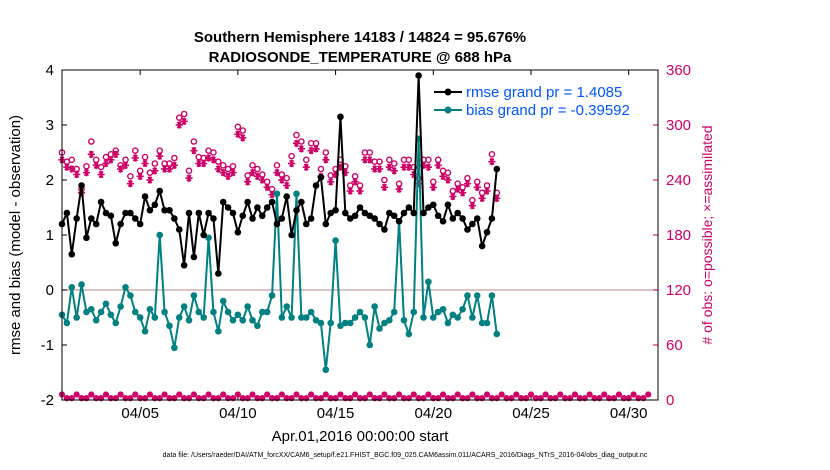 The image size is (830, 470). I want to click on x-tick-label: 04/30, so click(629, 413).